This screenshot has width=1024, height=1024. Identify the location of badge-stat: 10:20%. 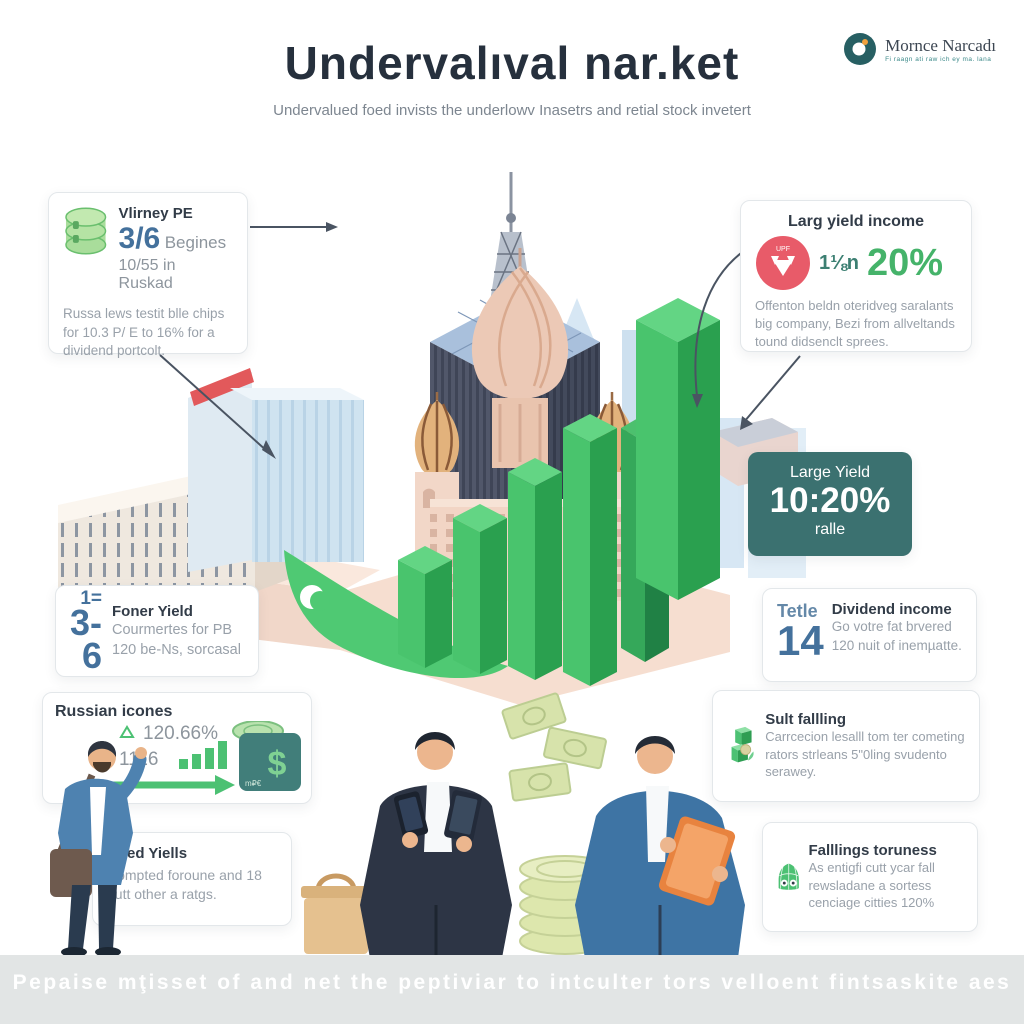
(830, 500).